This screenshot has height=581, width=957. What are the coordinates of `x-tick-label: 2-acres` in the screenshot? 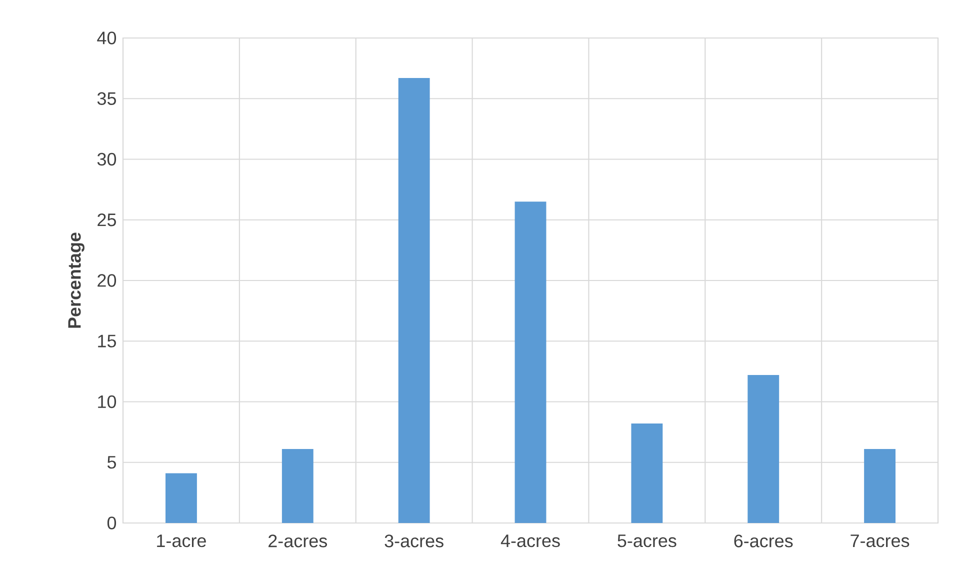 It's located at (298, 541).